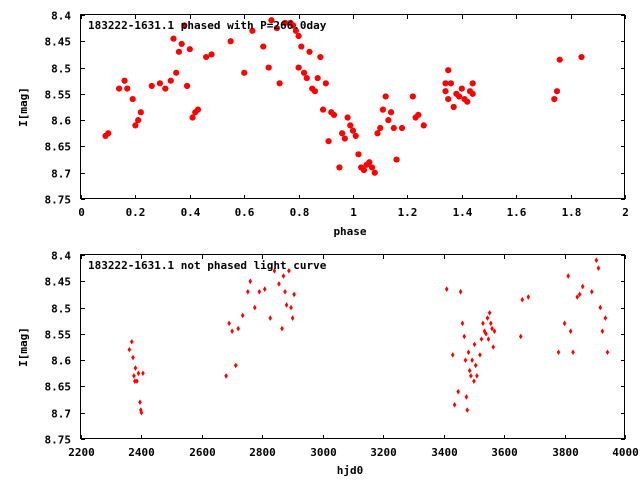 This screenshot has height=480, width=640. Describe the element at coordinates (61, 121) in the screenshot. I see `phased-y-tick-label: 8.6` at that location.